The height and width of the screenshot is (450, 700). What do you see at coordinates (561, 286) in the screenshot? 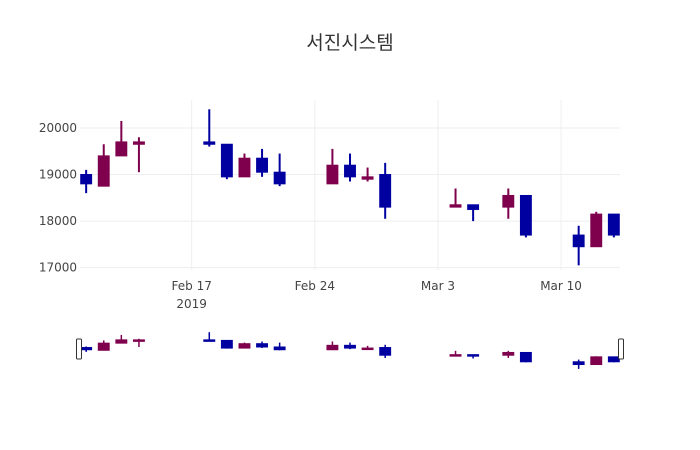
I see `x-tick-label: Mar 10` at bounding box center [561, 286].